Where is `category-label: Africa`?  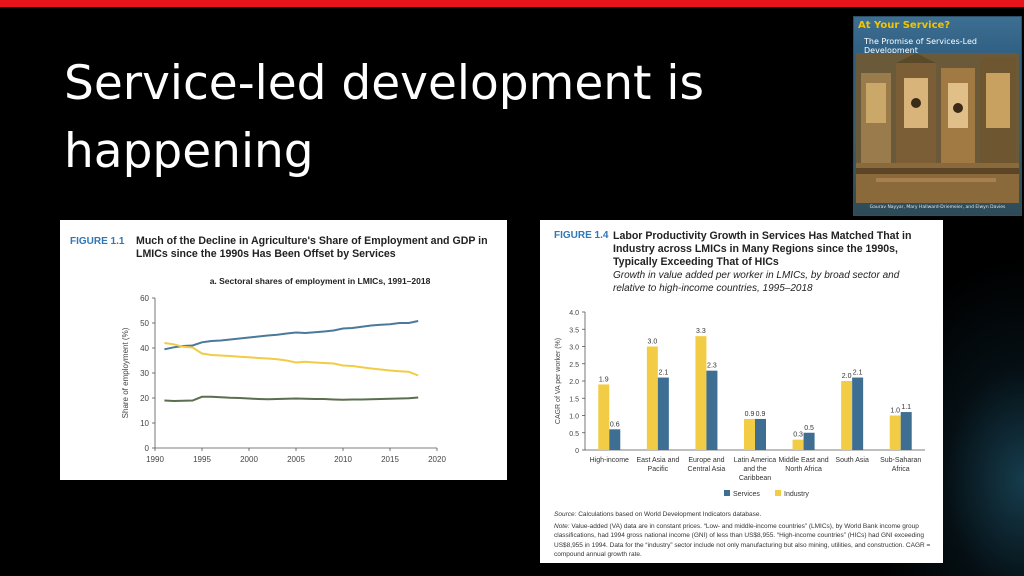
category-label: Africa is located at coordinates (901, 469).